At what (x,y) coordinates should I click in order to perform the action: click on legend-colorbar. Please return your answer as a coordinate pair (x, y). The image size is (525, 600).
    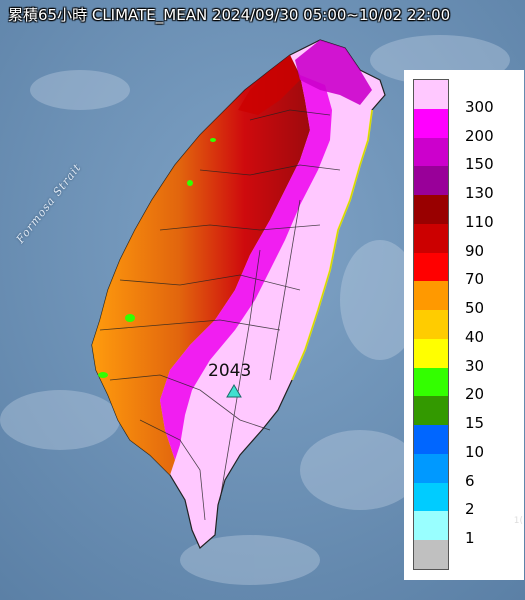
    Looking at the image, I should click on (431, 324).